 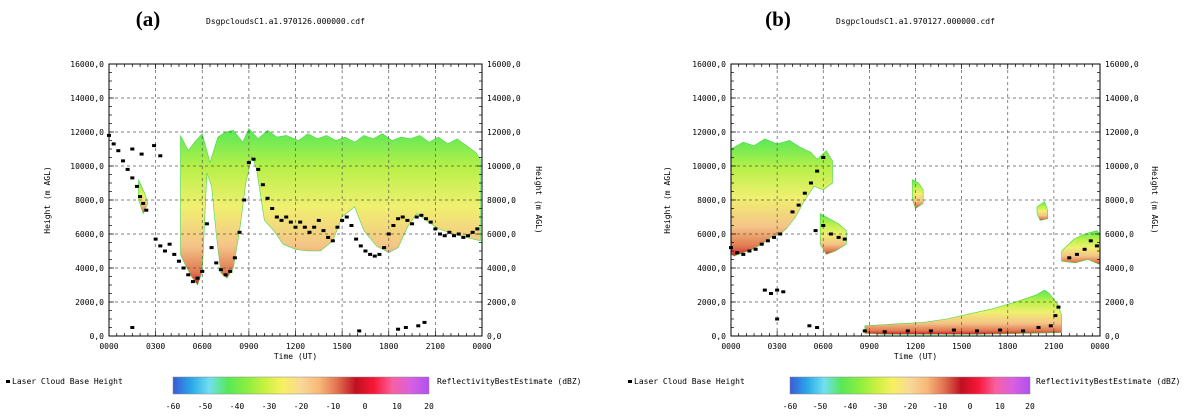 What do you see at coordinates (1154, 199) in the screenshot?
I see `panel-b-y2label: Height (m AGL)` at bounding box center [1154, 199].